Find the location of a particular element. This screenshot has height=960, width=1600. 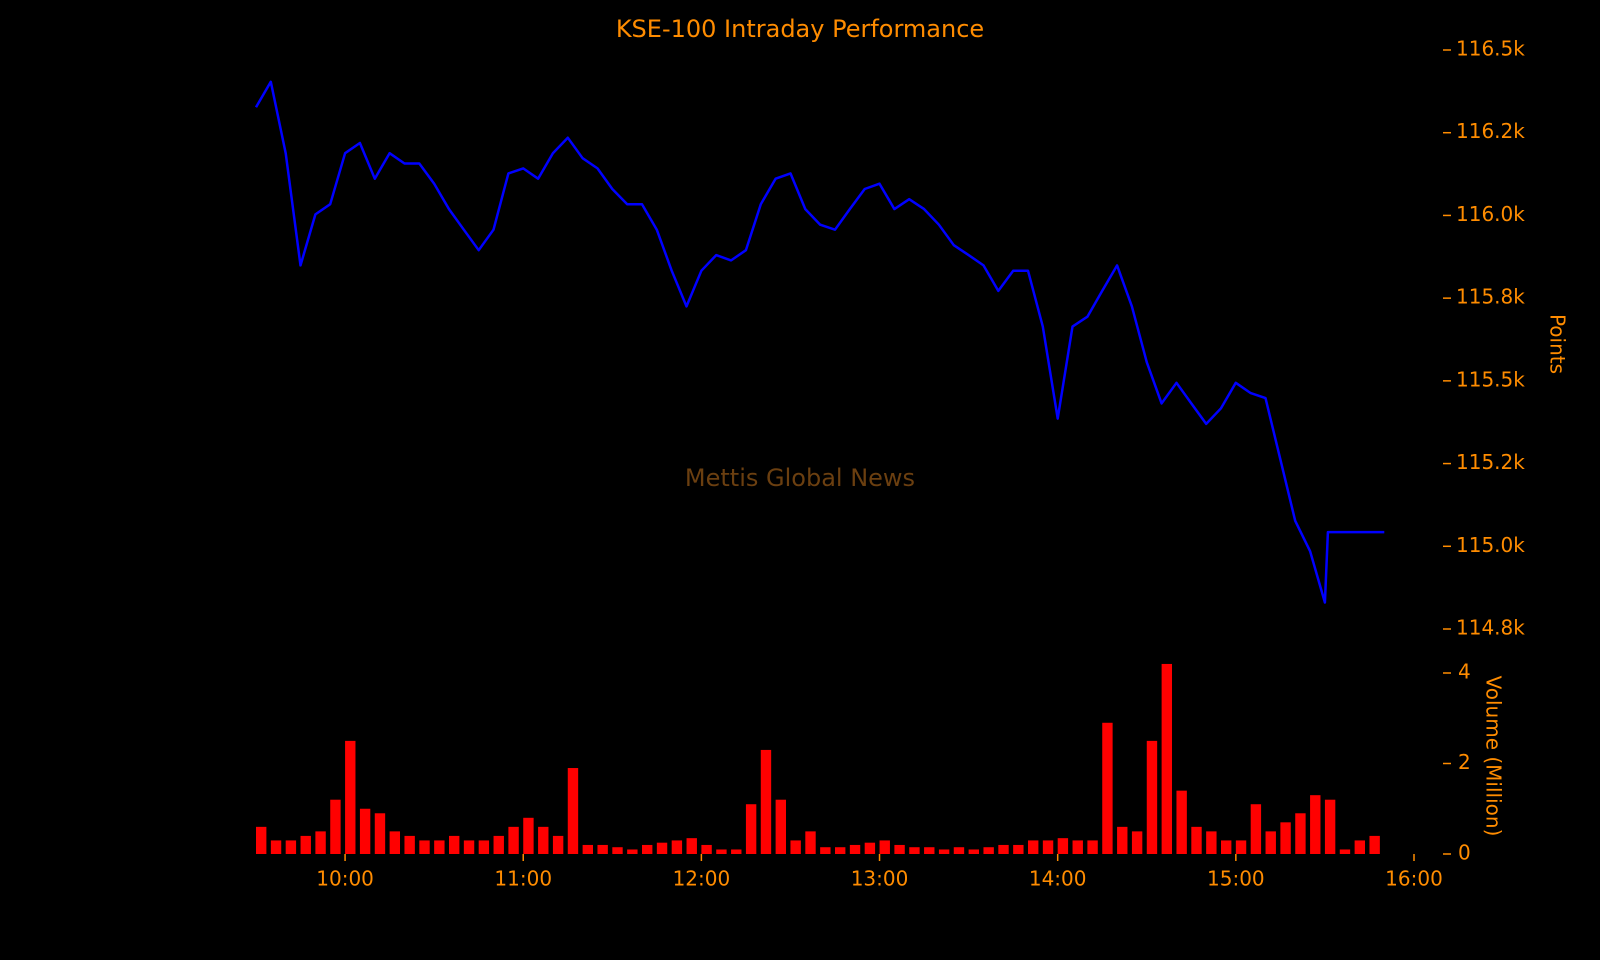

y-tick-label: 4 is located at coordinates (1464, 672).